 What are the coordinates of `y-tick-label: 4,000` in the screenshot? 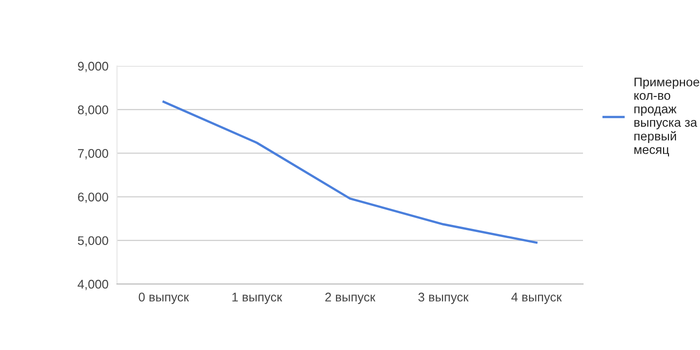 It's located at (93, 285).